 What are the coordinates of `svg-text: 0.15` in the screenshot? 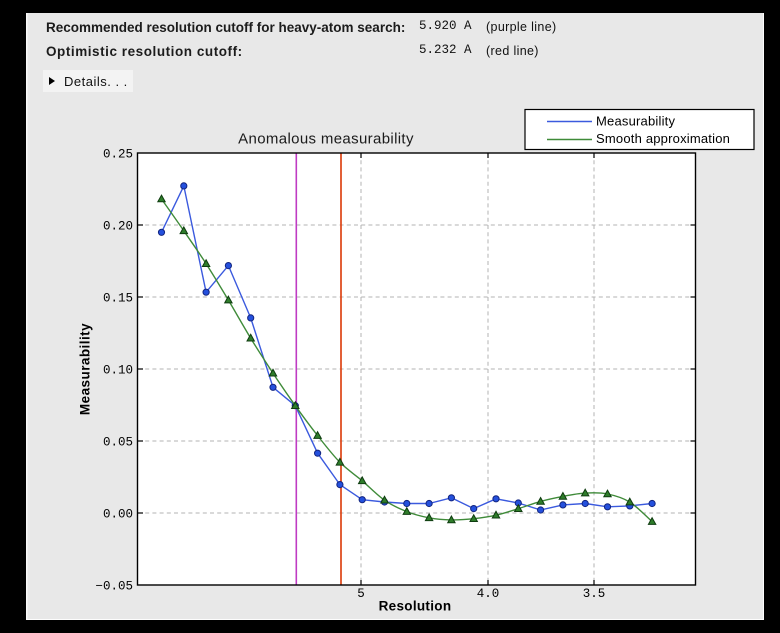 It's located at (118, 299).